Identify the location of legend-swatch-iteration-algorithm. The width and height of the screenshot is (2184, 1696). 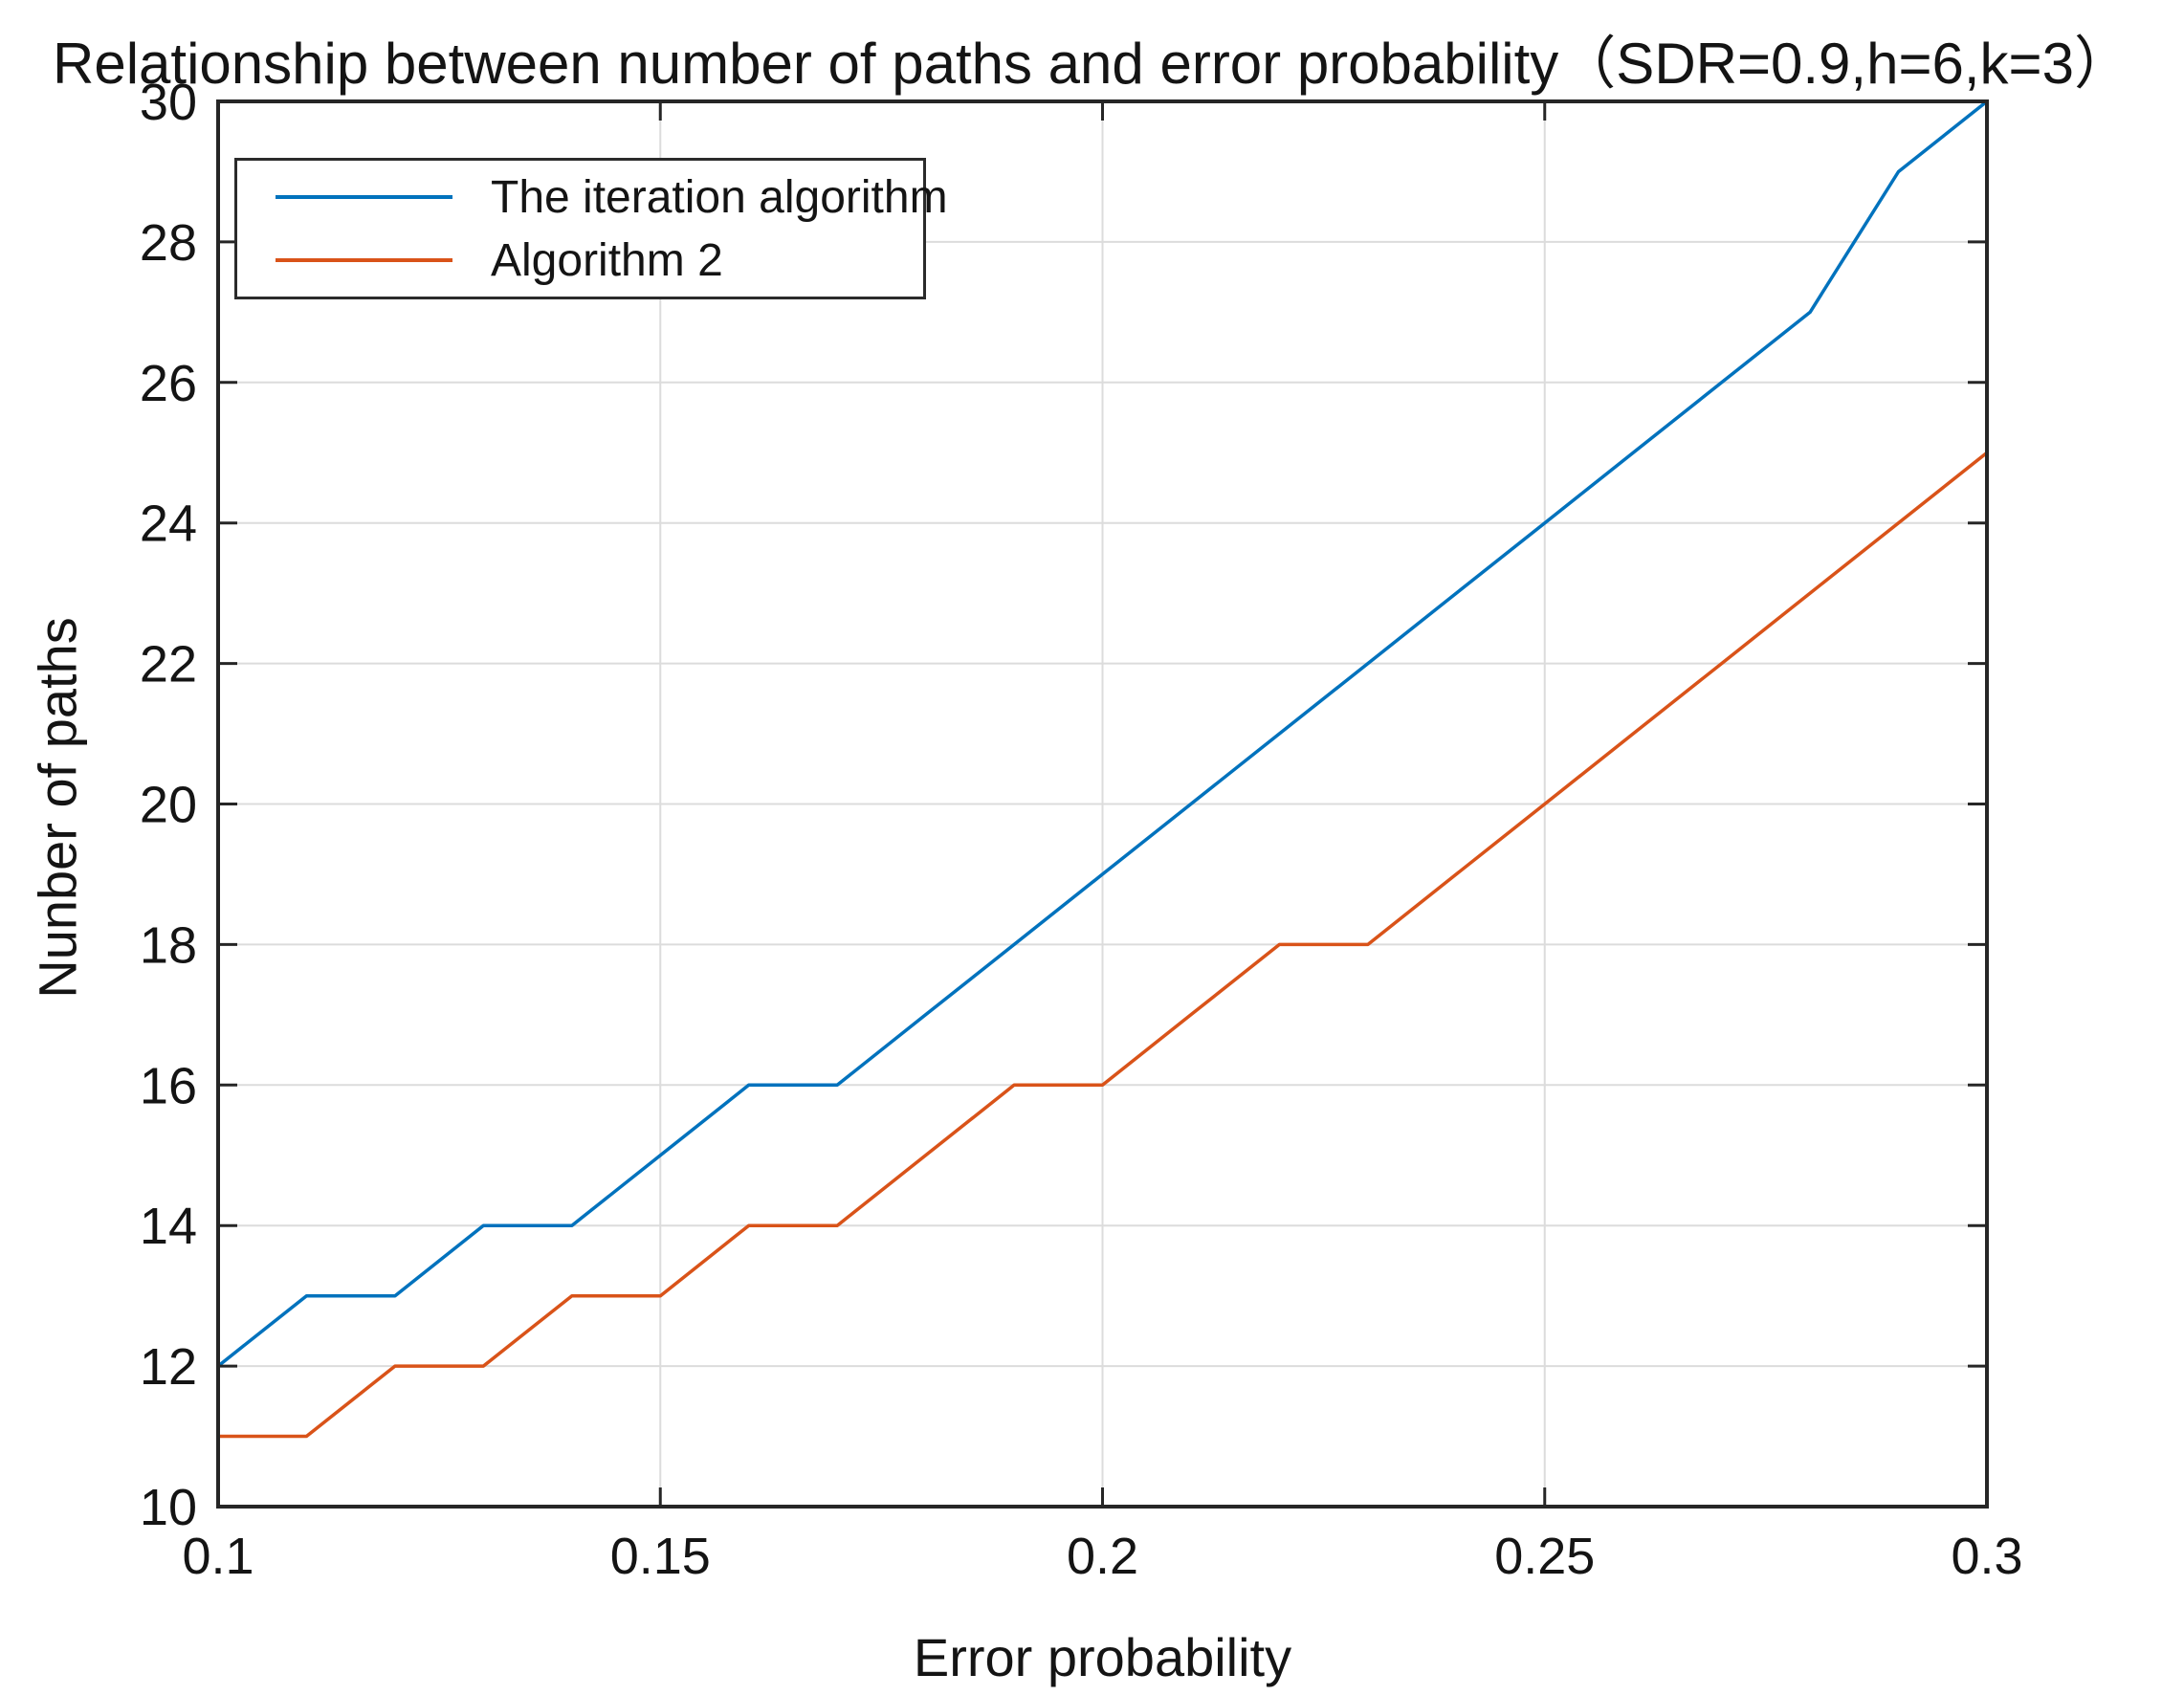
(364, 197).